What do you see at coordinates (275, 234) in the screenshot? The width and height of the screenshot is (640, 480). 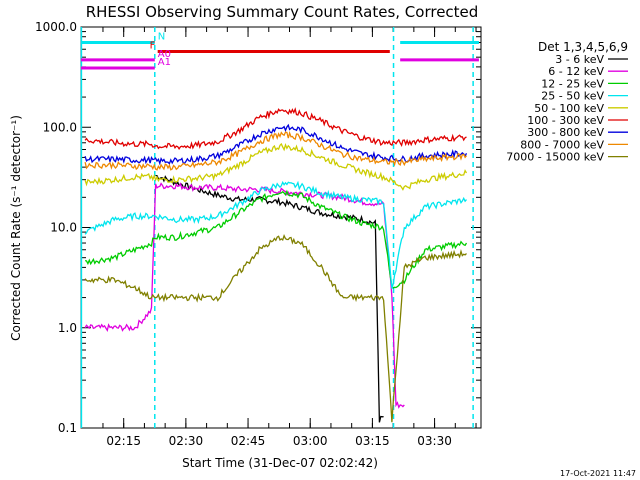 I see `series-line-25-50-kev` at bounding box center [275, 234].